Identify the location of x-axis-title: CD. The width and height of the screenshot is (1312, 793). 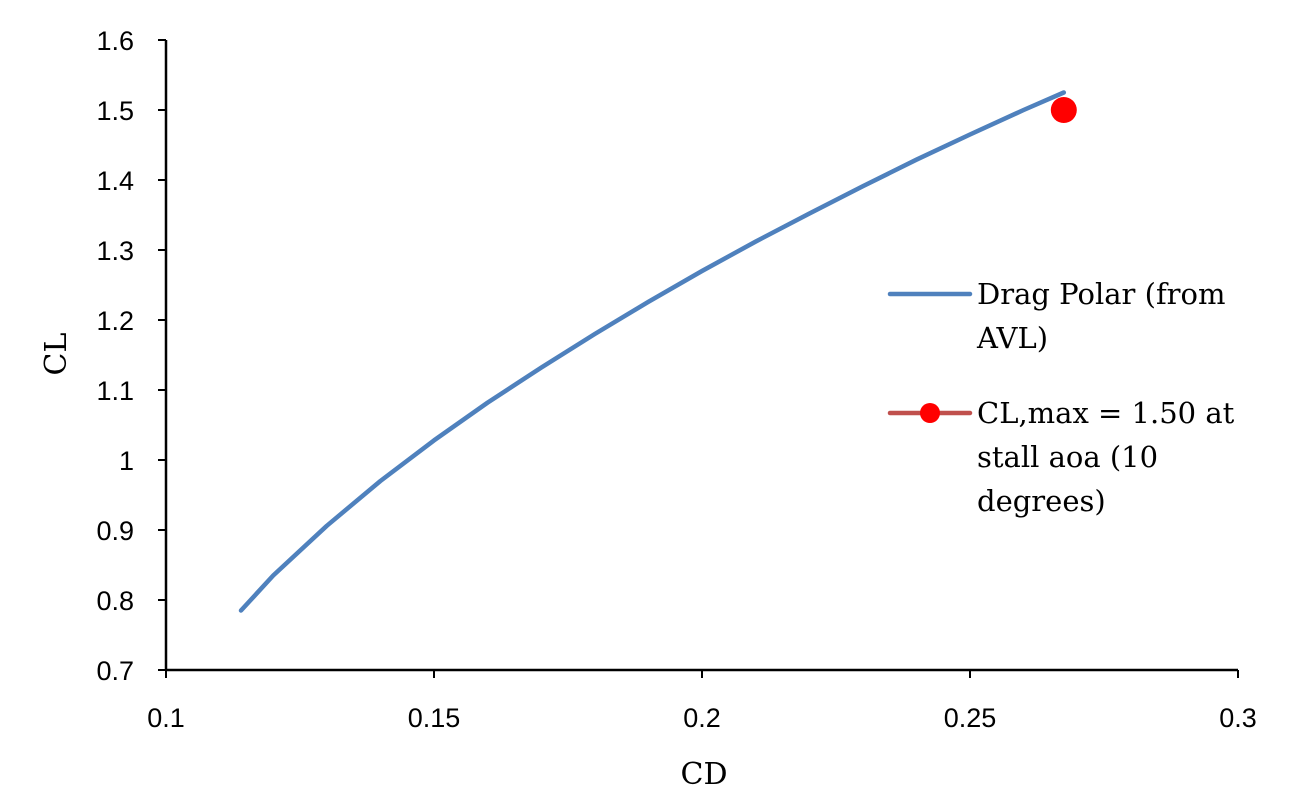
(703, 774).